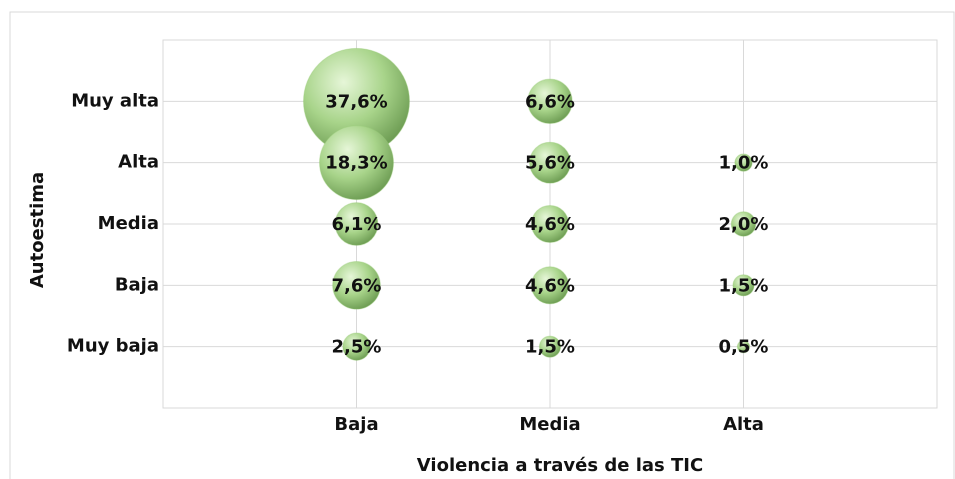 The image size is (955, 479). What do you see at coordinates (560, 465) in the screenshot?
I see `x-axis-label: Violencia a través de las TIC` at bounding box center [560, 465].